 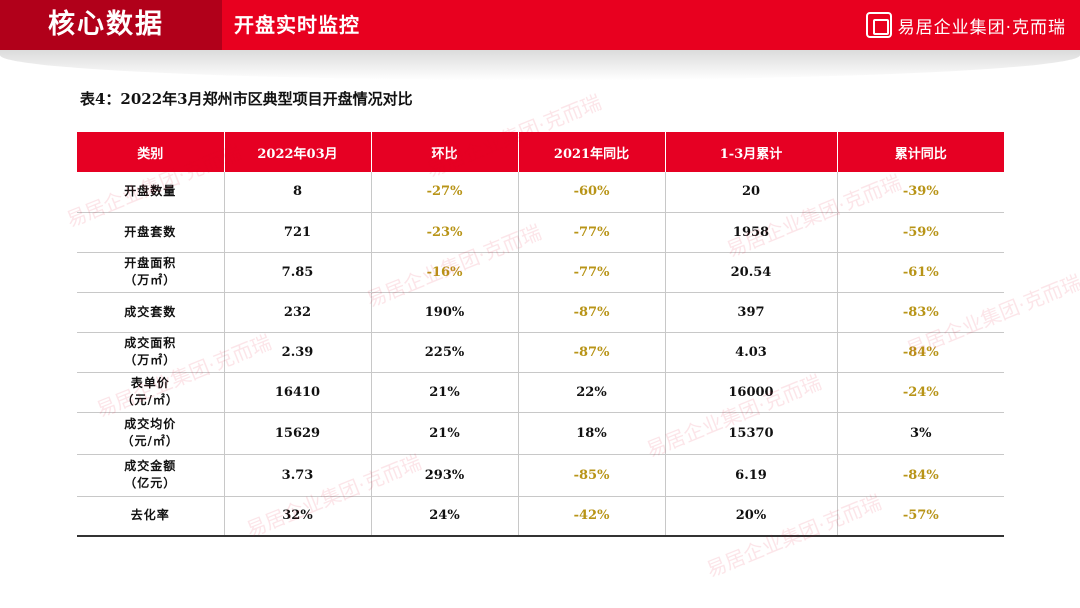 I want to click on table-row: 成交均价 （元/㎡） 15629 21% 18% 15370 3%, so click(x=540, y=433).